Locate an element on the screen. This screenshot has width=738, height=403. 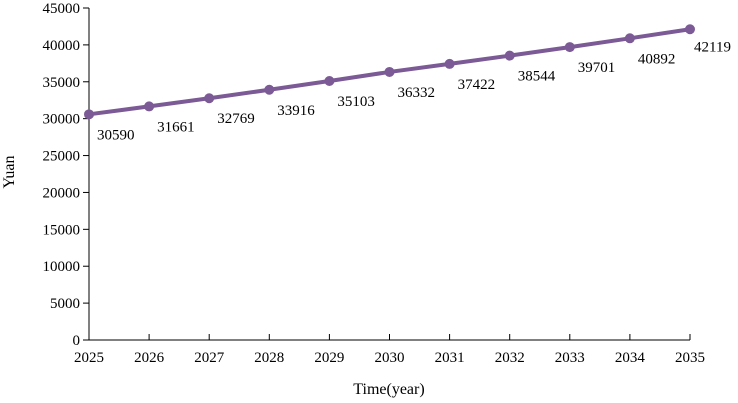
data-label: 39701 is located at coordinates (597, 68).